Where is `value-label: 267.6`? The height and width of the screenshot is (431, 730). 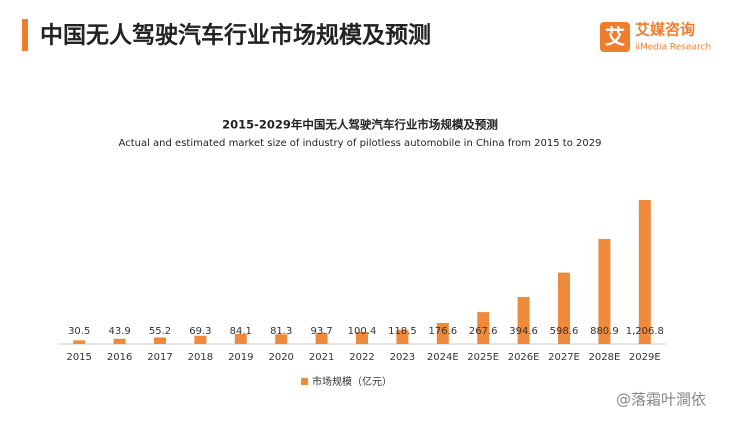
value-label: 267.6 is located at coordinates (483, 331).